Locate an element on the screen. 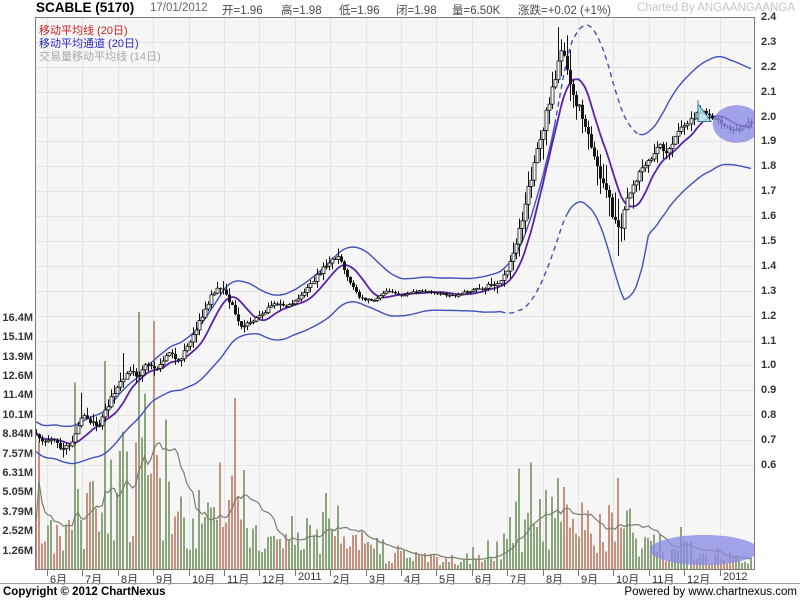 The image size is (800, 600). price-axis-label: 2.4 is located at coordinates (769, 17).